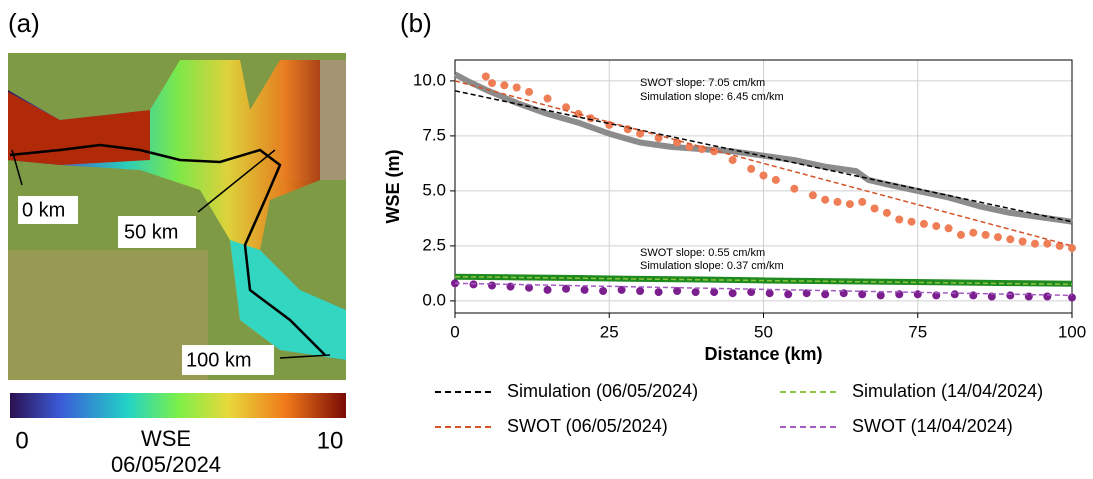  What do you see at coordinates (43, 210) in the screenshot?
I see `distance-label: 0 km` at bounding box center [43, 210].